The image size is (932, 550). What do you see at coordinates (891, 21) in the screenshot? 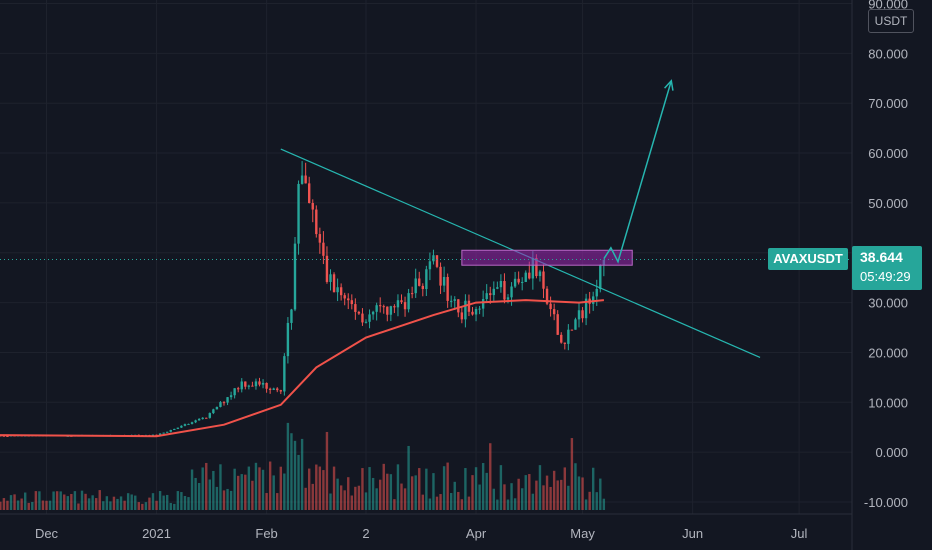
I see `currency-unit-button: USDT` at bounding box center [891, 21].